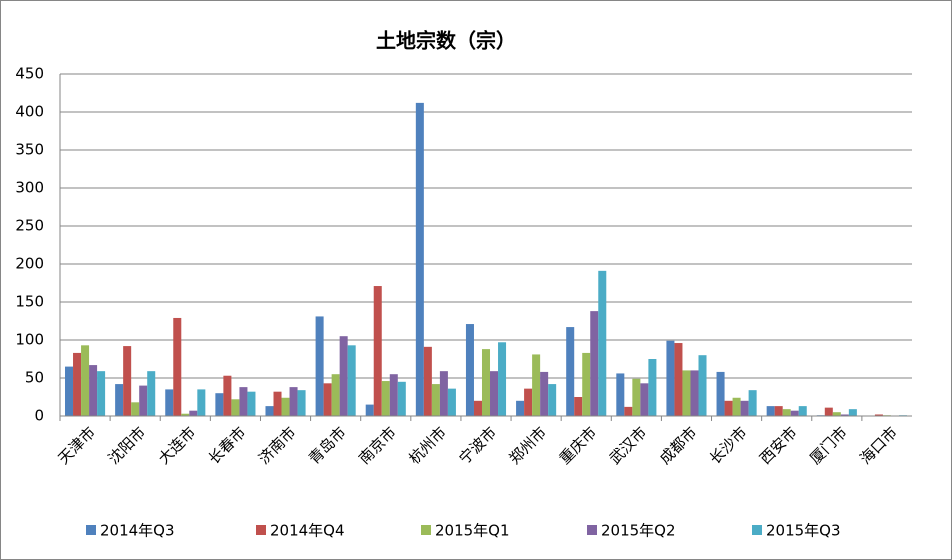 The height and width of the screenshot is (560, 952). What do you see at coordinates (29, 188) in the screenshot?
I see `y-tick-label: 300` at bounding box center [29, 188].